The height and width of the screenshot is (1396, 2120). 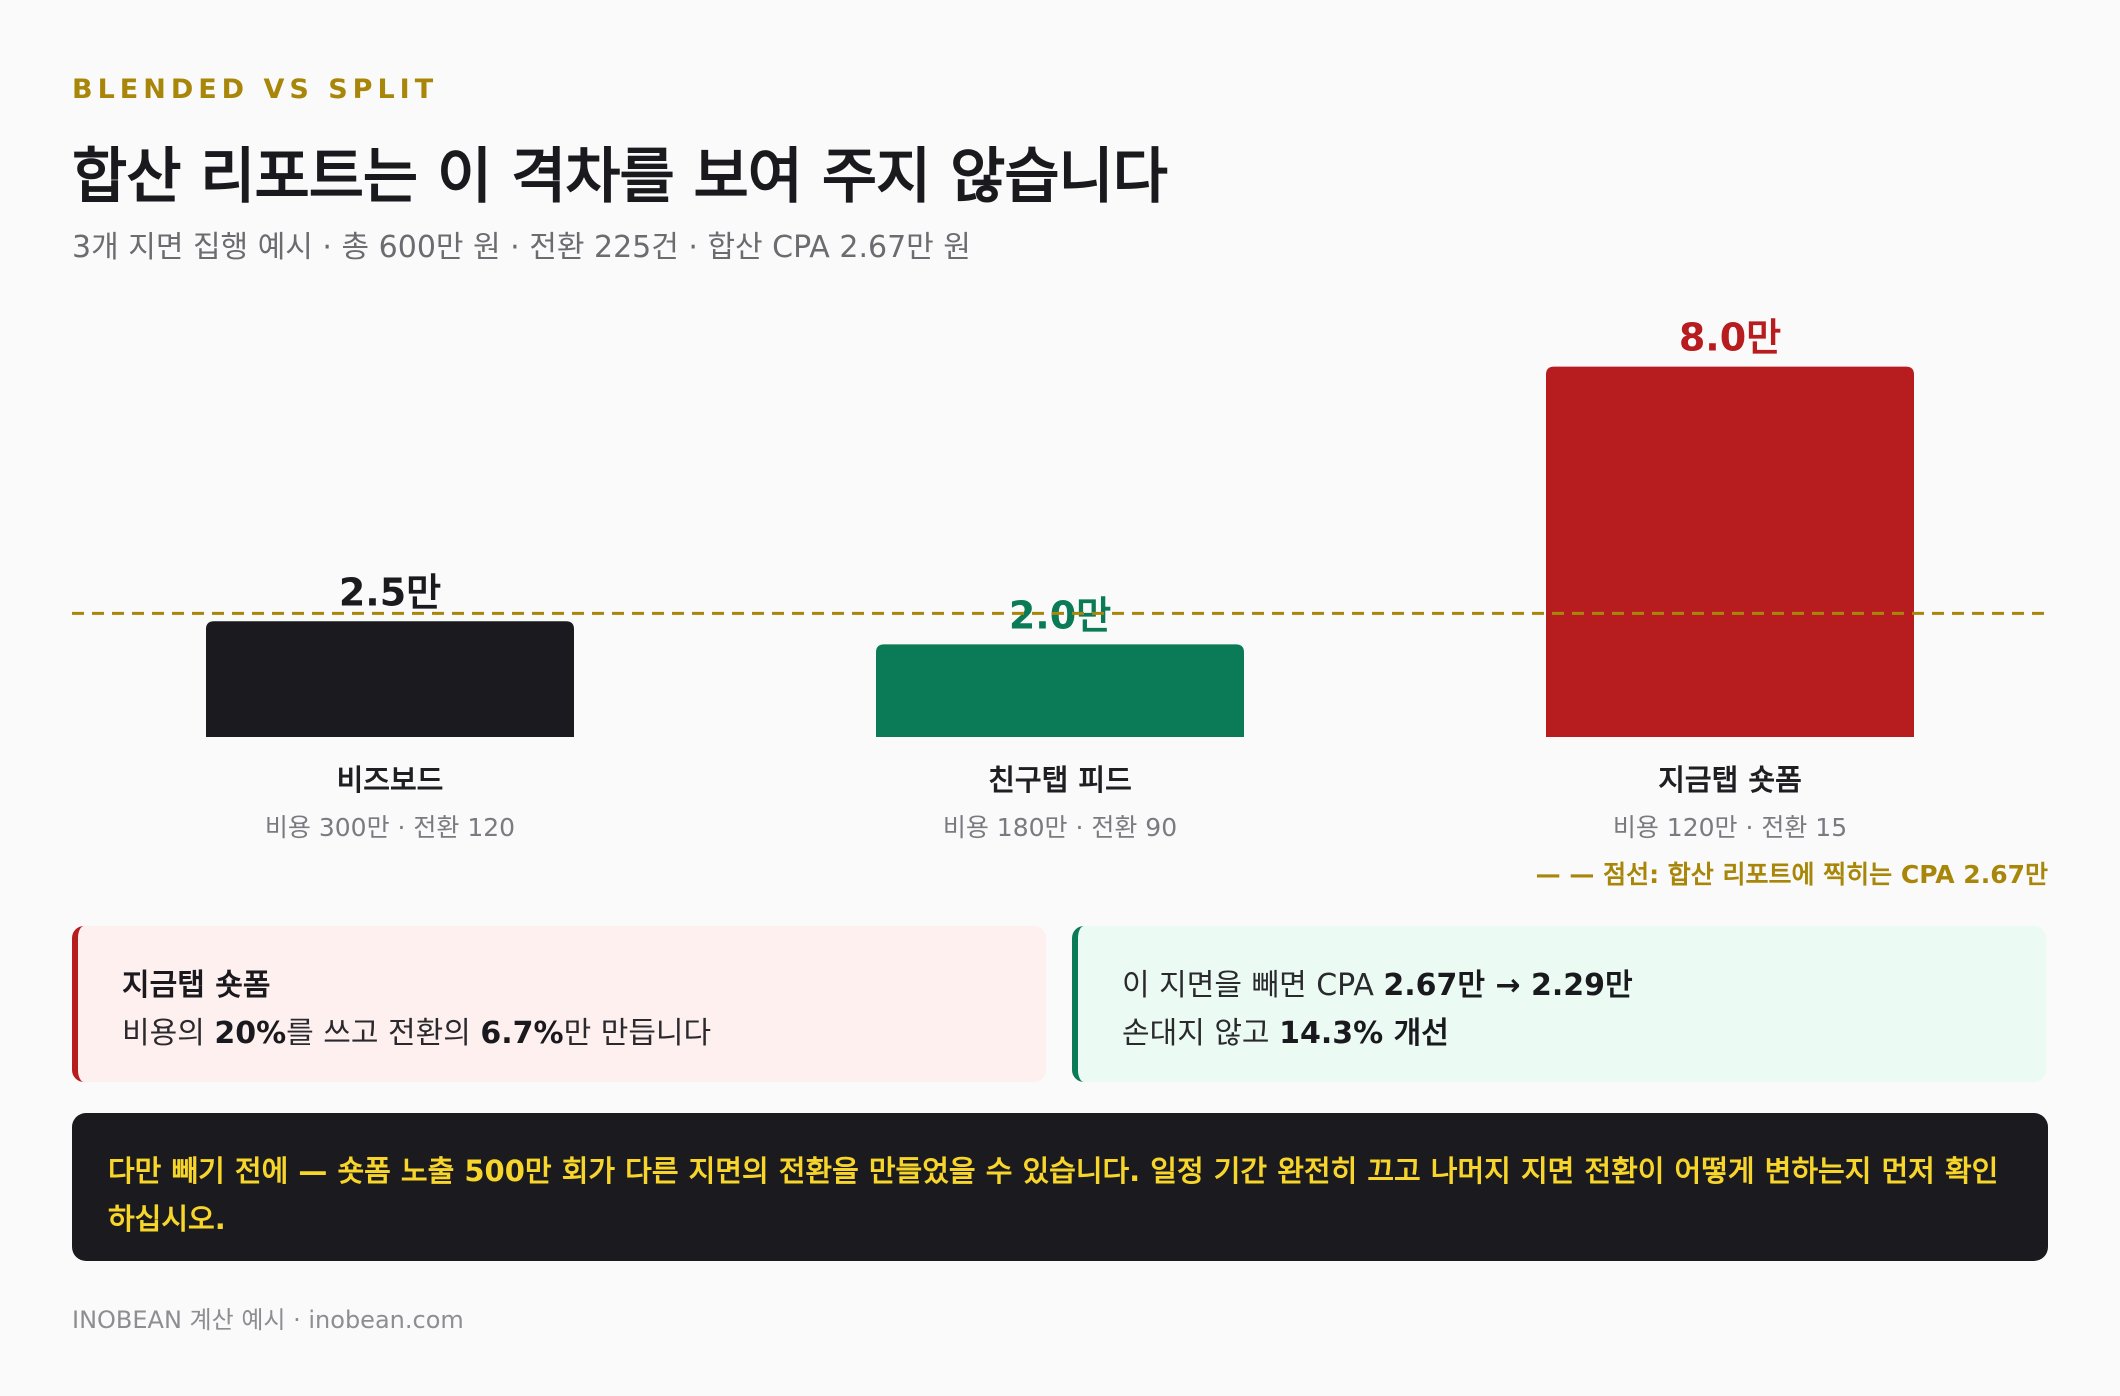 I want to click on eyebrow-label: BLENDED VS SPLIT, so click(x=255, y=89).